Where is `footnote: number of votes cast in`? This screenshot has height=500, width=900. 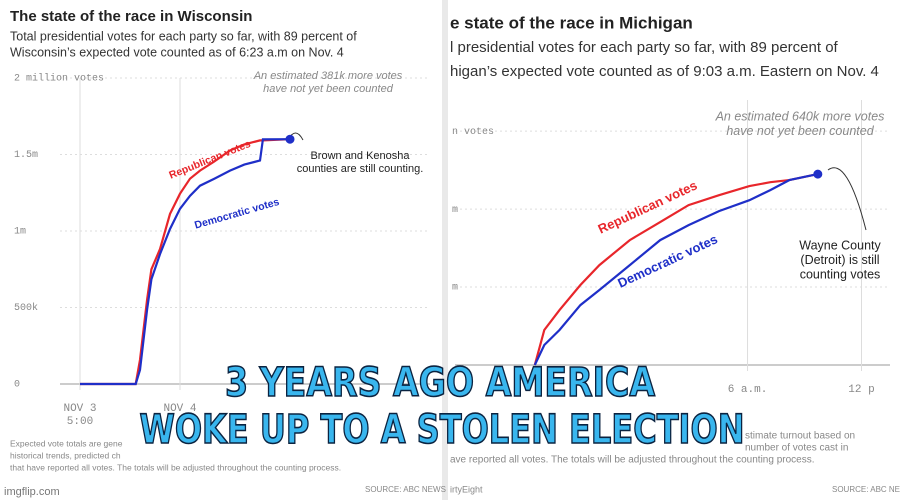 footnote: number of votes cast in is located at coordinates (796, 448).